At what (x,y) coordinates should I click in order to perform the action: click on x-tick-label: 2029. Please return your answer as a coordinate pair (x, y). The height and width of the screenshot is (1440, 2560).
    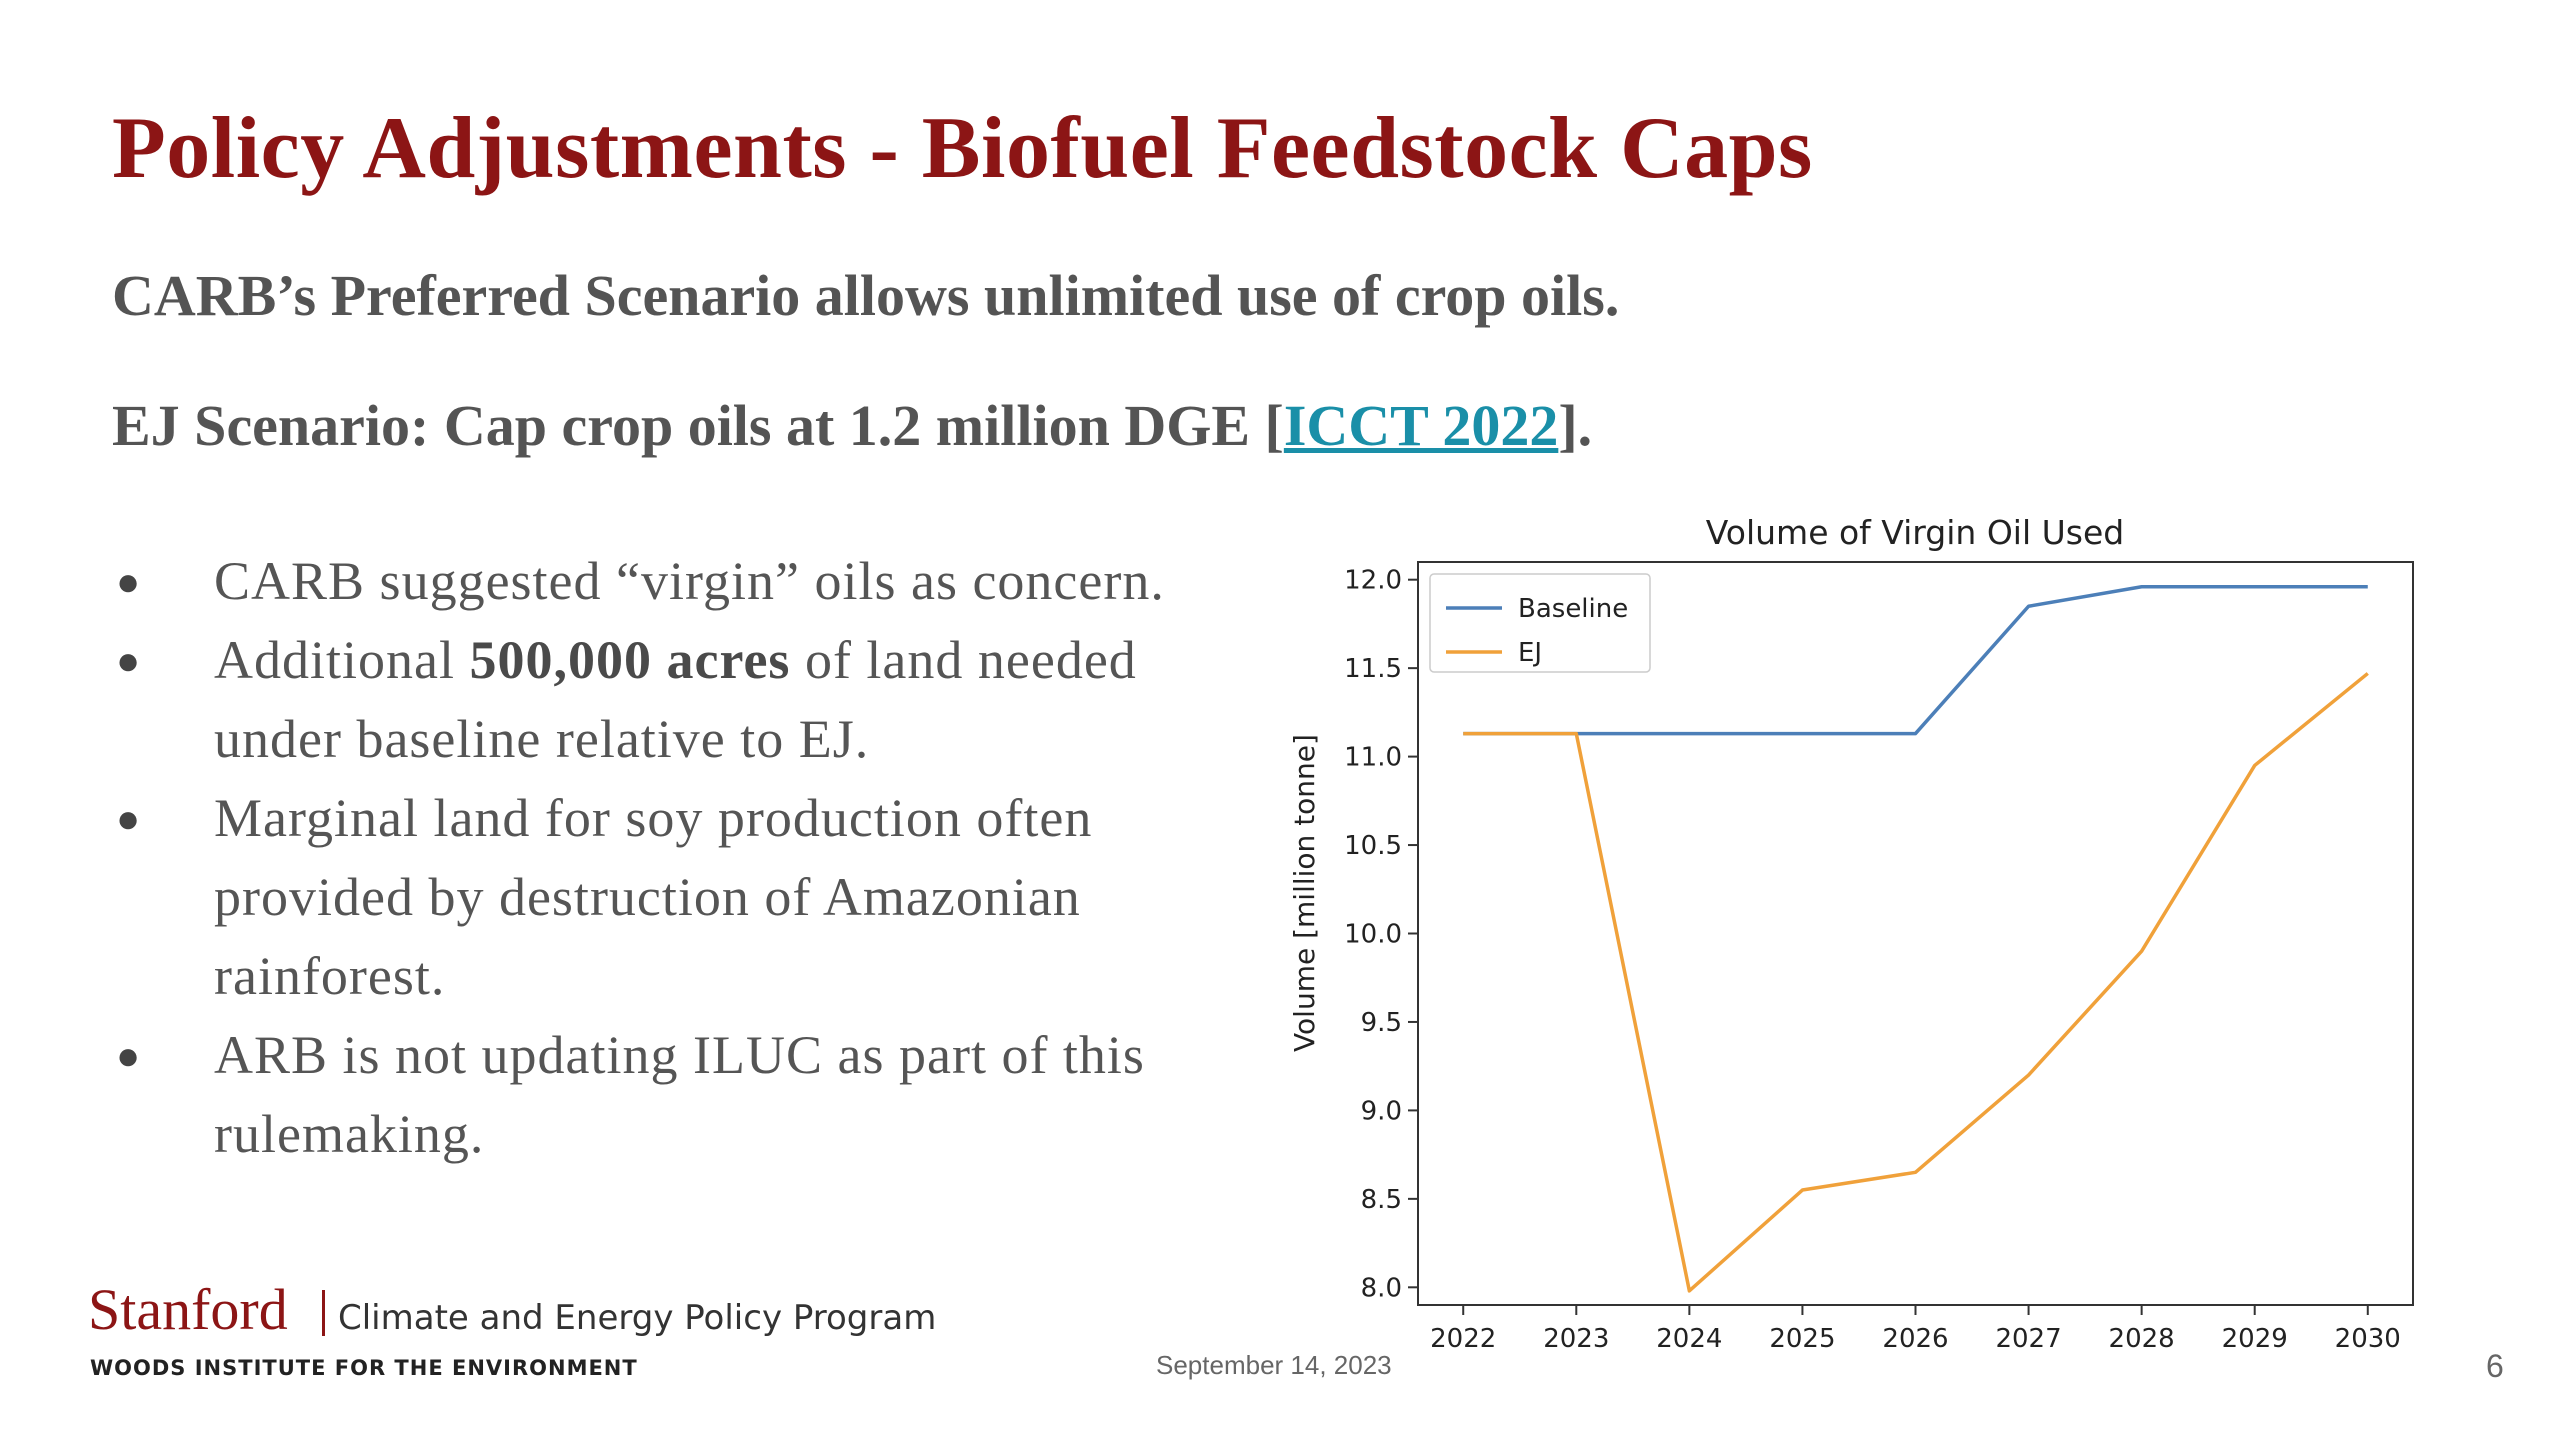
    Looking at the image, I should click on (2255, 1339).